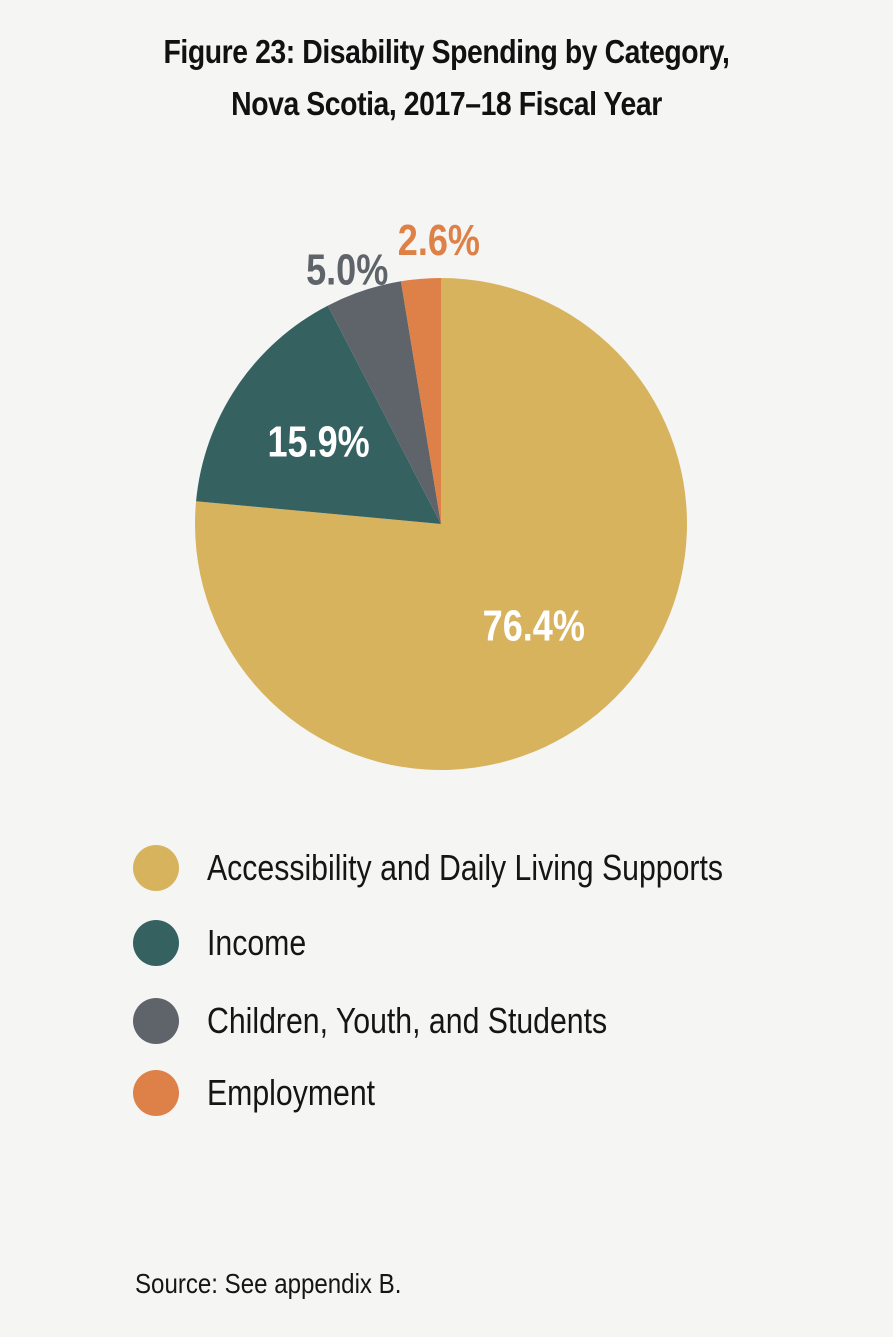 This screenshot has width=893, height=1337. What do you see at coordinates (384, 402) in the screenshot?
I see `pie-slice-children` at bounding box center [384, 402].